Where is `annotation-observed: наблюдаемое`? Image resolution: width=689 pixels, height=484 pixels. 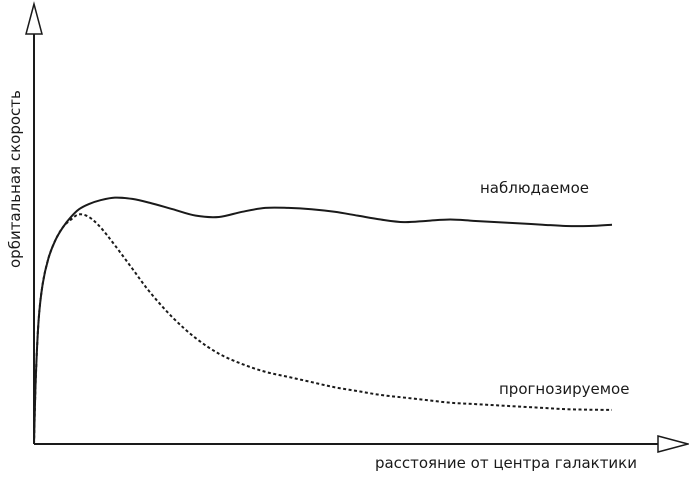 annotation-observed: наблюдаемое is located at coordinates (534, 188).